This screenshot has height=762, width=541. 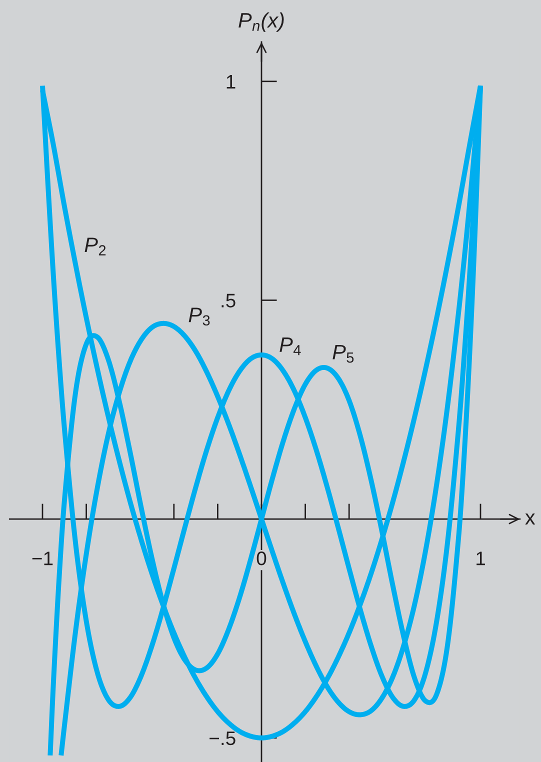 What do you see at coordinates (530, 518) in the screenshot?
I see `x-axis-title: x` at bounding box center [530, 518].